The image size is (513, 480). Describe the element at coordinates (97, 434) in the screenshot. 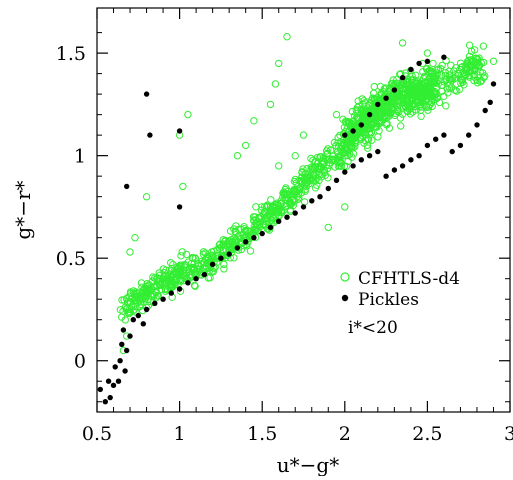

I see `x-tick-label: 0.5` at that location.